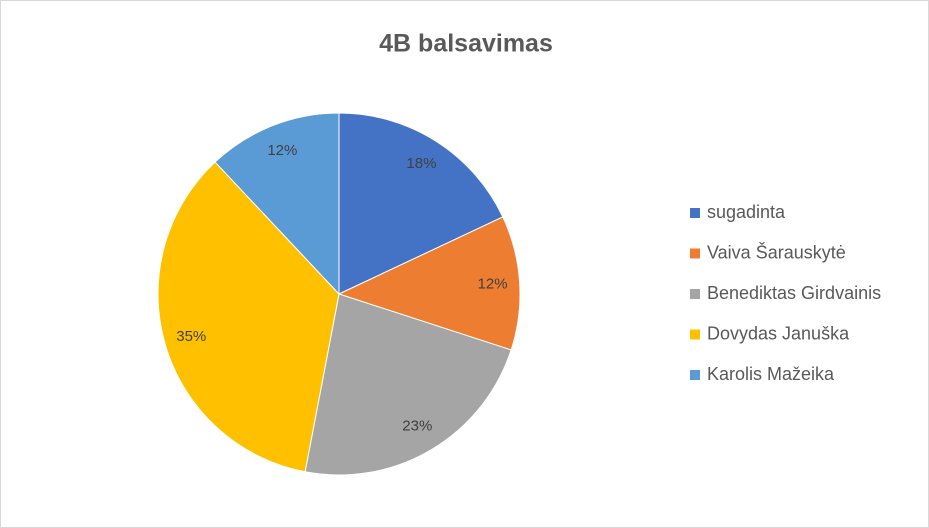 Image resolution: width=929 pixels, height=528 pixels. I want to click on legend-label: sugadinta, so click(746, 212).